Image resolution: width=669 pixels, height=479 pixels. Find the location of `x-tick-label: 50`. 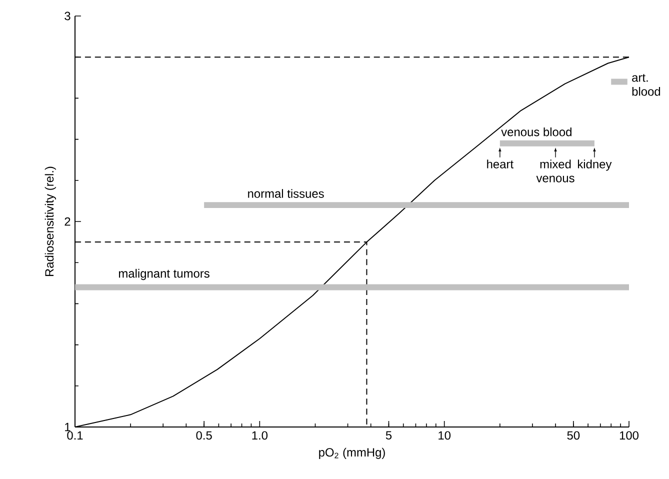

x-tick-label: 50 is located at coordinates (573, 435).